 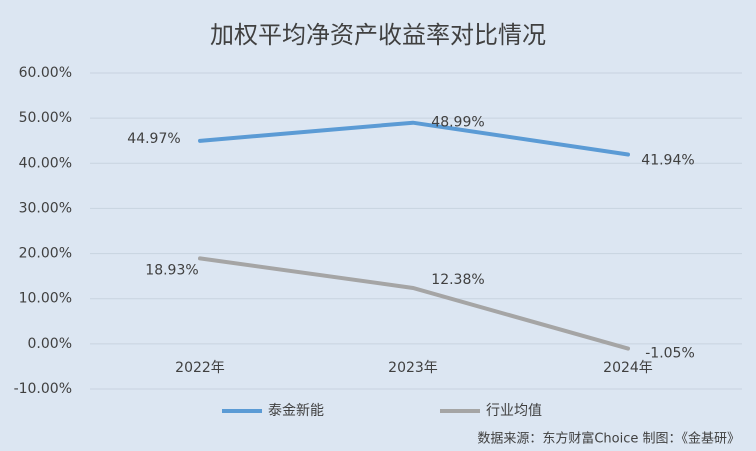 I want to click on x-tick-label: 2023年, so click(x=413, y=368).